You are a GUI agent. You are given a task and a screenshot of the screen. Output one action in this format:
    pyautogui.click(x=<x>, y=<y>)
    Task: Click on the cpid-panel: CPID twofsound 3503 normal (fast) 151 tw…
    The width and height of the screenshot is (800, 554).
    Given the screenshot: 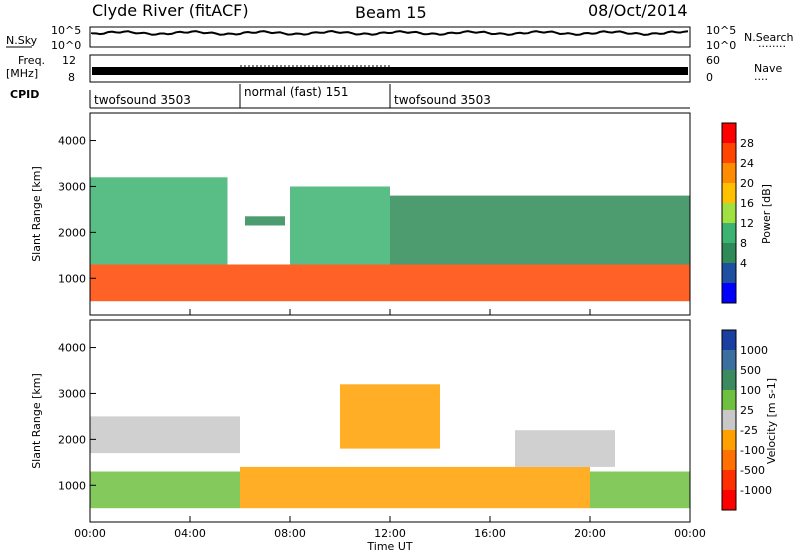 What is the action you would take?
    pyautogui.click(x=350, y=96)
    